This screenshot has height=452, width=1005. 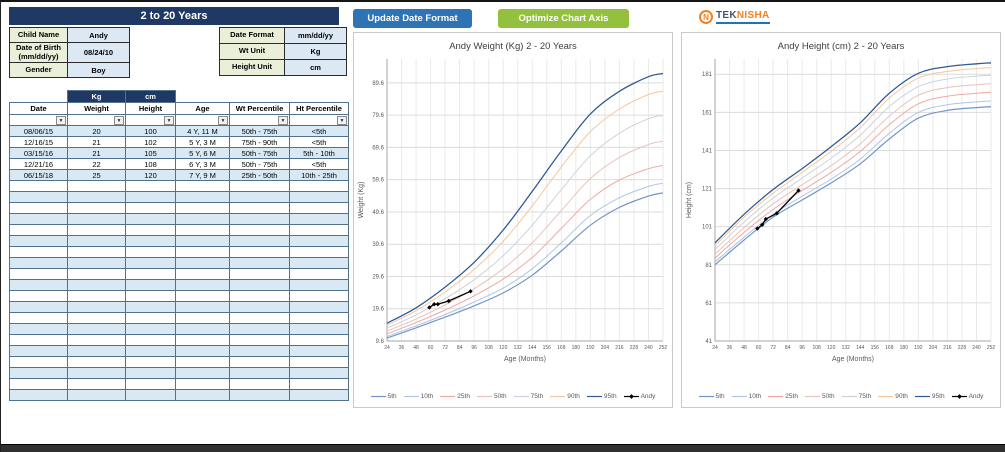 What do you see at coordinates (202, 153) in the screenshot?
I see `cell: 5 Y, 6 M` at bounding box center [202, 153].